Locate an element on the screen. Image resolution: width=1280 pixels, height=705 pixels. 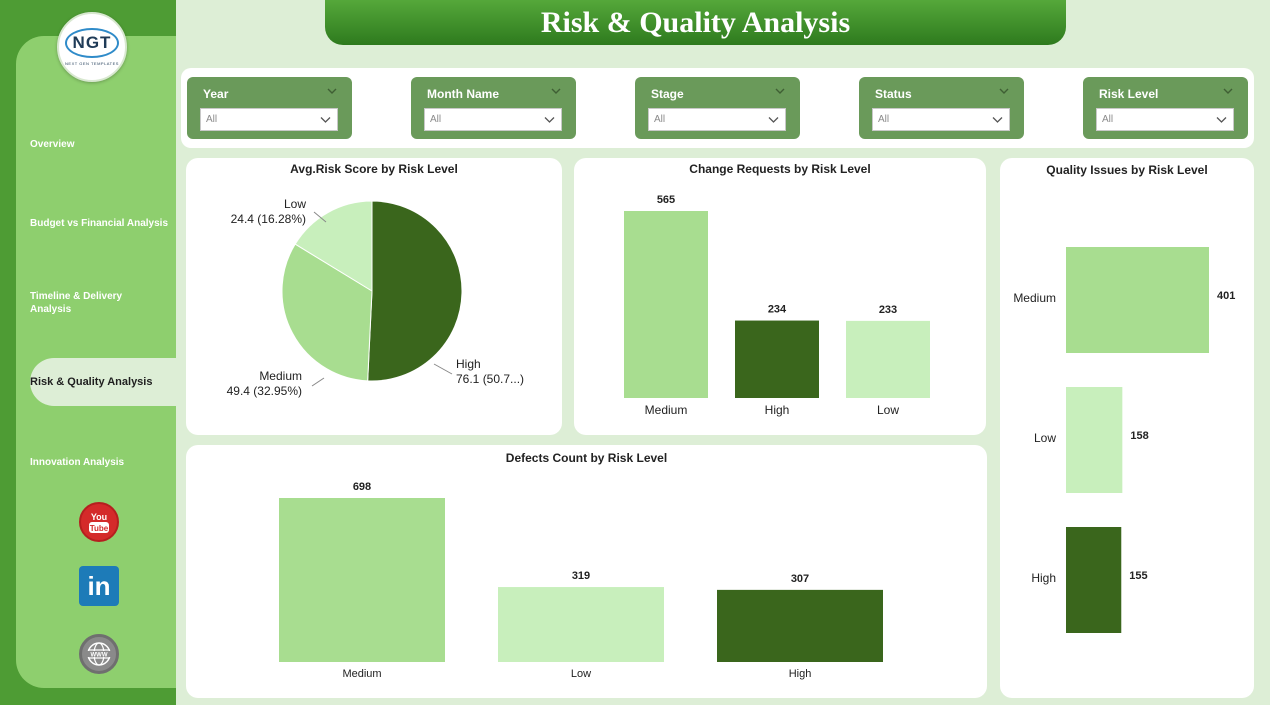
filter-stage: Stage All is located at coordinates (717, 108).